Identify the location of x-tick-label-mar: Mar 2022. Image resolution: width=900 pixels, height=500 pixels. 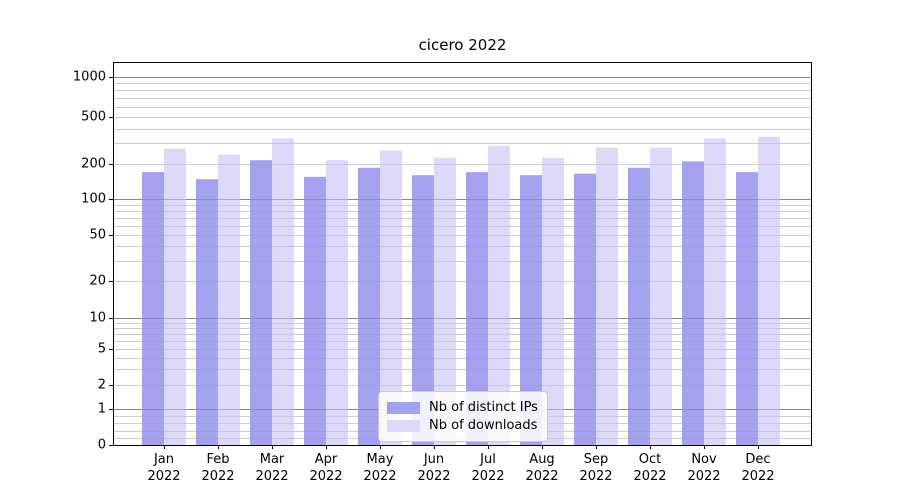
(272, 468).